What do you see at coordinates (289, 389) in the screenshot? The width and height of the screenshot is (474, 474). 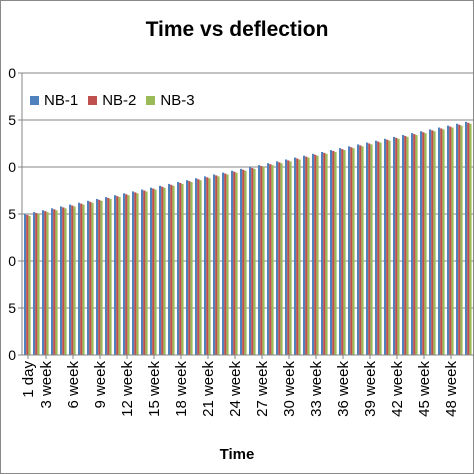 I see `x-tick-label: 30 week` at bounding box center [289, 389].